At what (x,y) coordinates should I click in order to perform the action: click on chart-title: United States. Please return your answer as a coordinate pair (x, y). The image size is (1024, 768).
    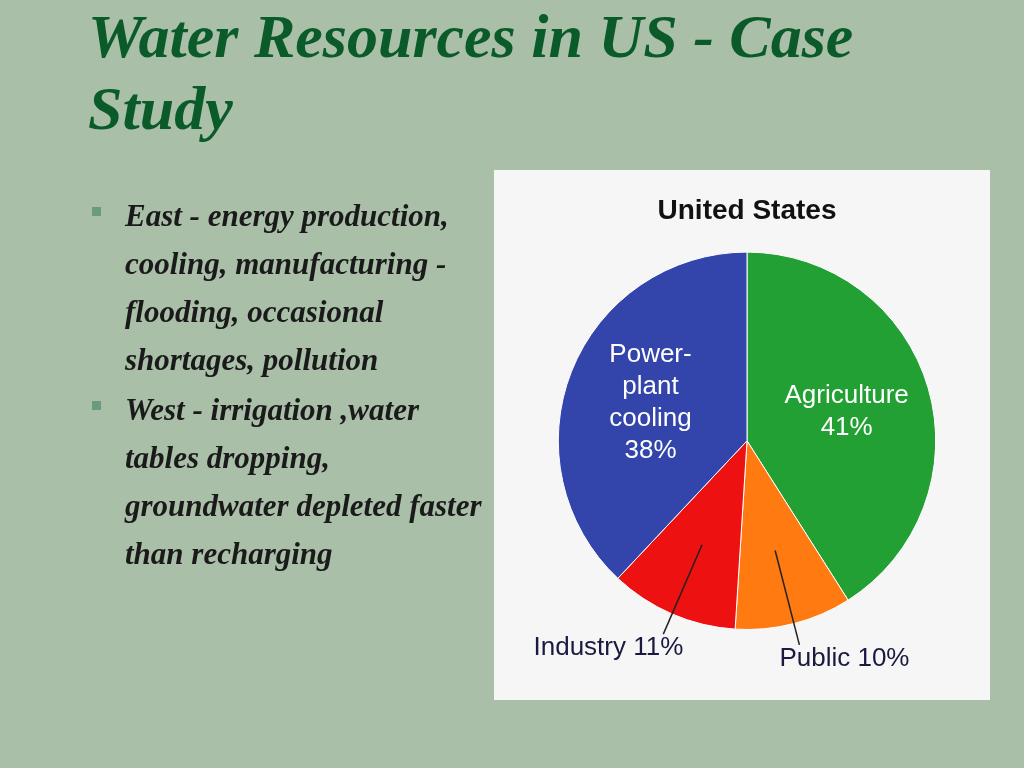
    Looking at the image, I should click on (747, 209).